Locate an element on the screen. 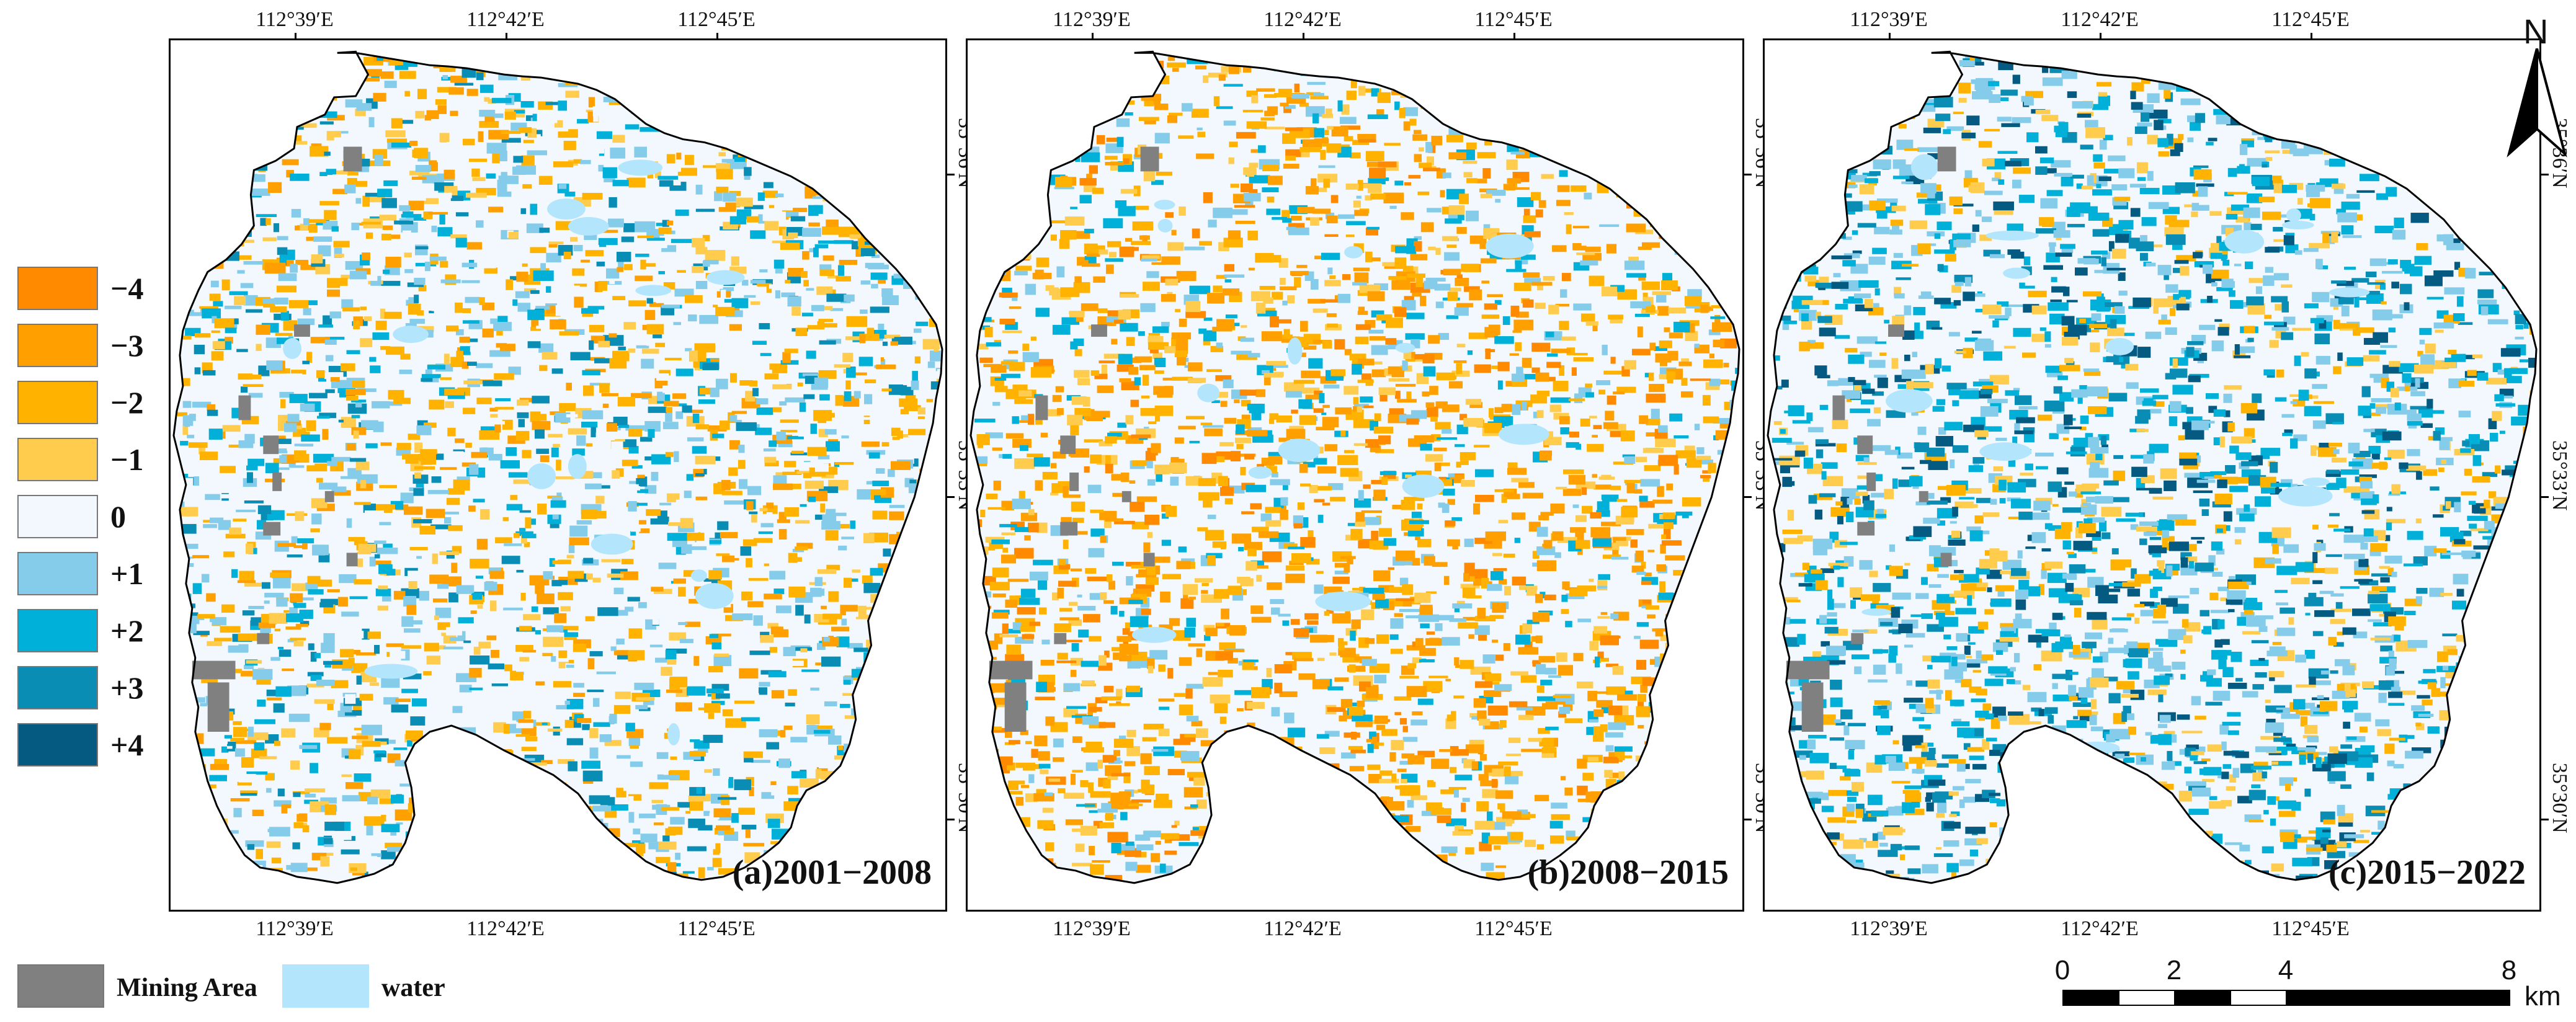 This screenshot has height=1022, width=2576. bottom-longitude-tick: 112°45′E is located at coordinates (2310, 928).